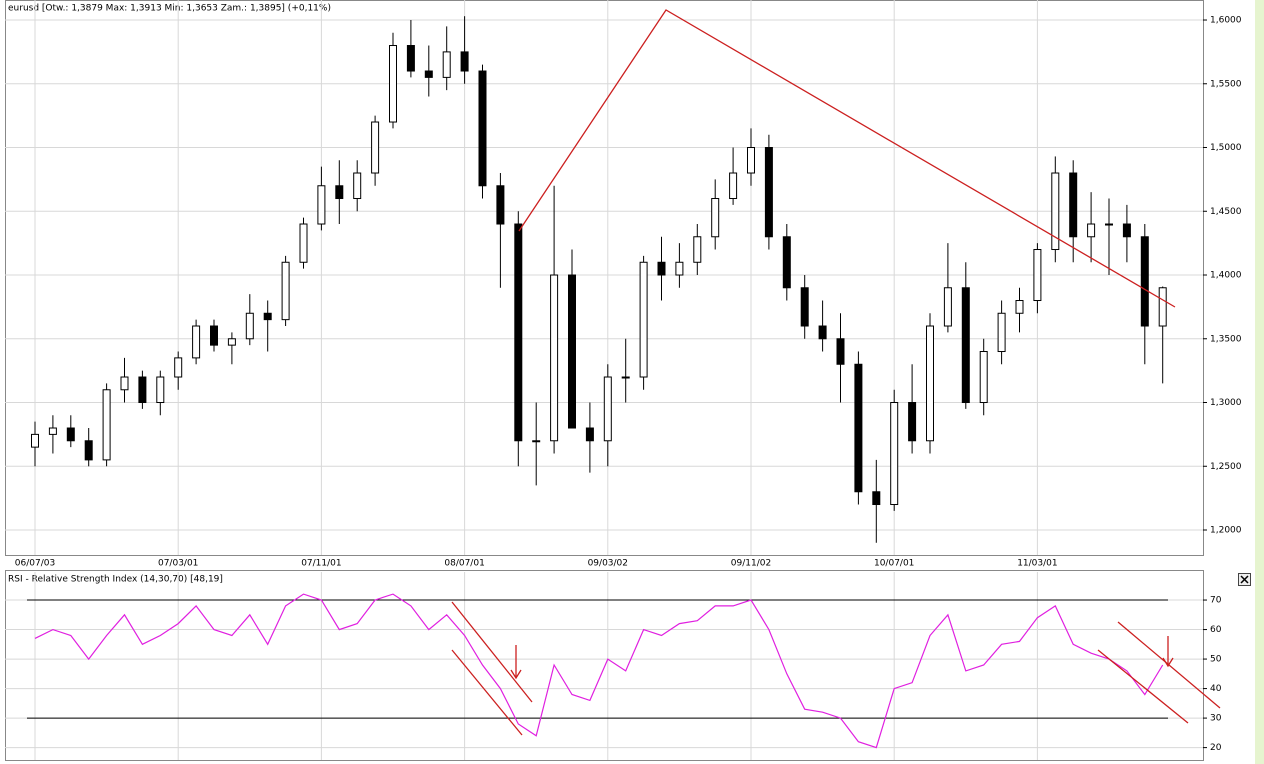 This screenshot has width=1264, height=764. Describe the element at coordinates (1259, 382) in the screenshot. I see `side-strip` at that location.